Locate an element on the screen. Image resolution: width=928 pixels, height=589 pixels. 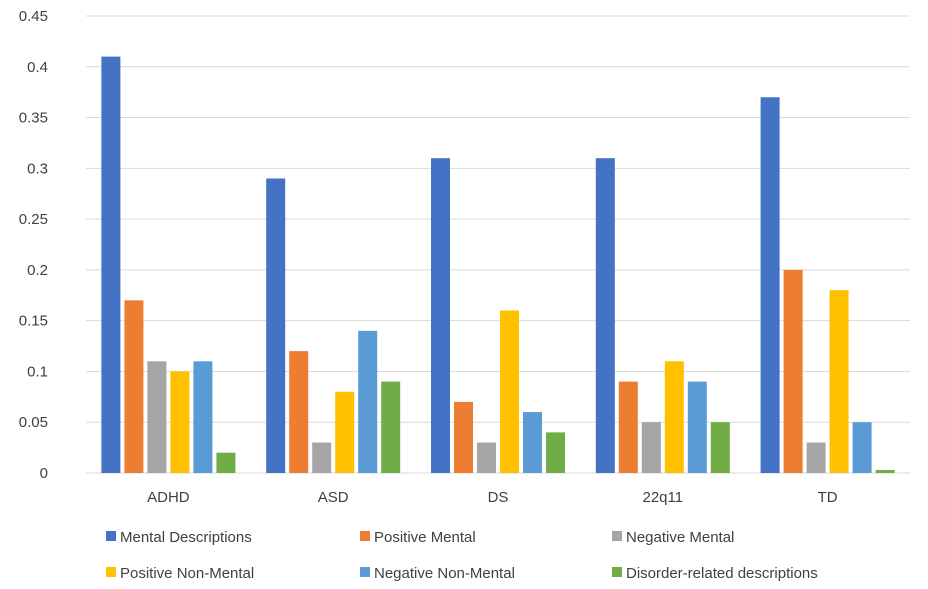
bar-mental-descriptions-22q11 is located at coordinates (605, 315).